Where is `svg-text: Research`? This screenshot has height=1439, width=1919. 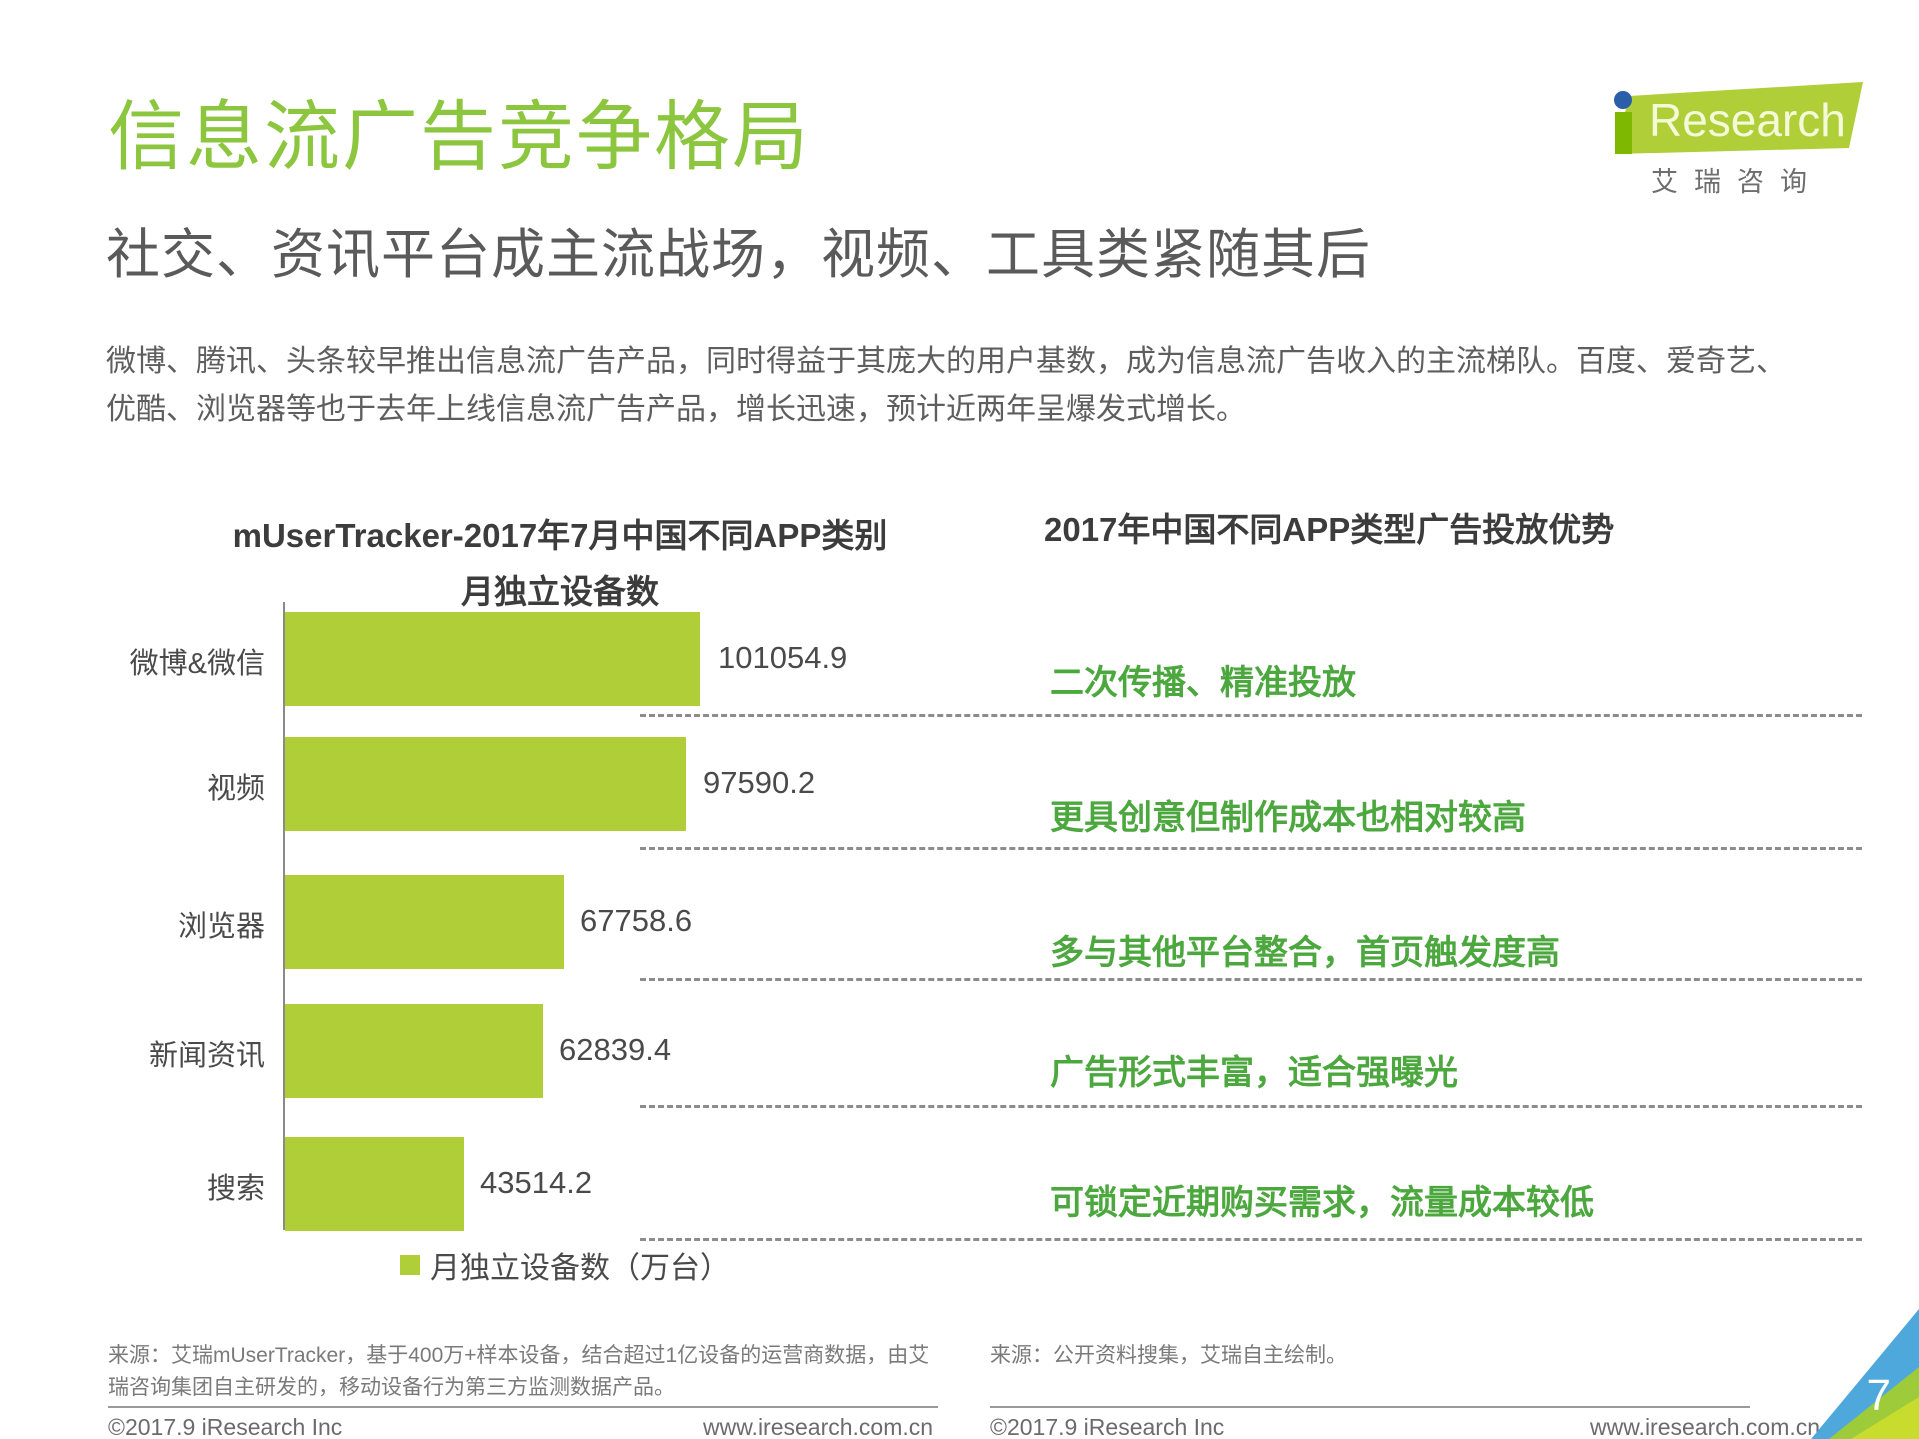
svg-text: Research is located at coordinates (1747, 120).